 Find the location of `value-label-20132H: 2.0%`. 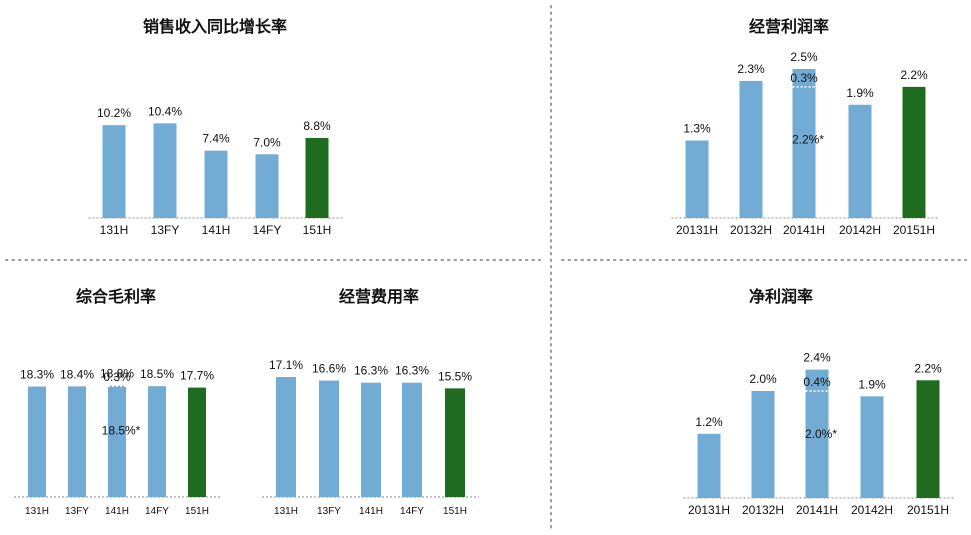

value-label-20132H: 2.0% is located at coordinates (763, 379).